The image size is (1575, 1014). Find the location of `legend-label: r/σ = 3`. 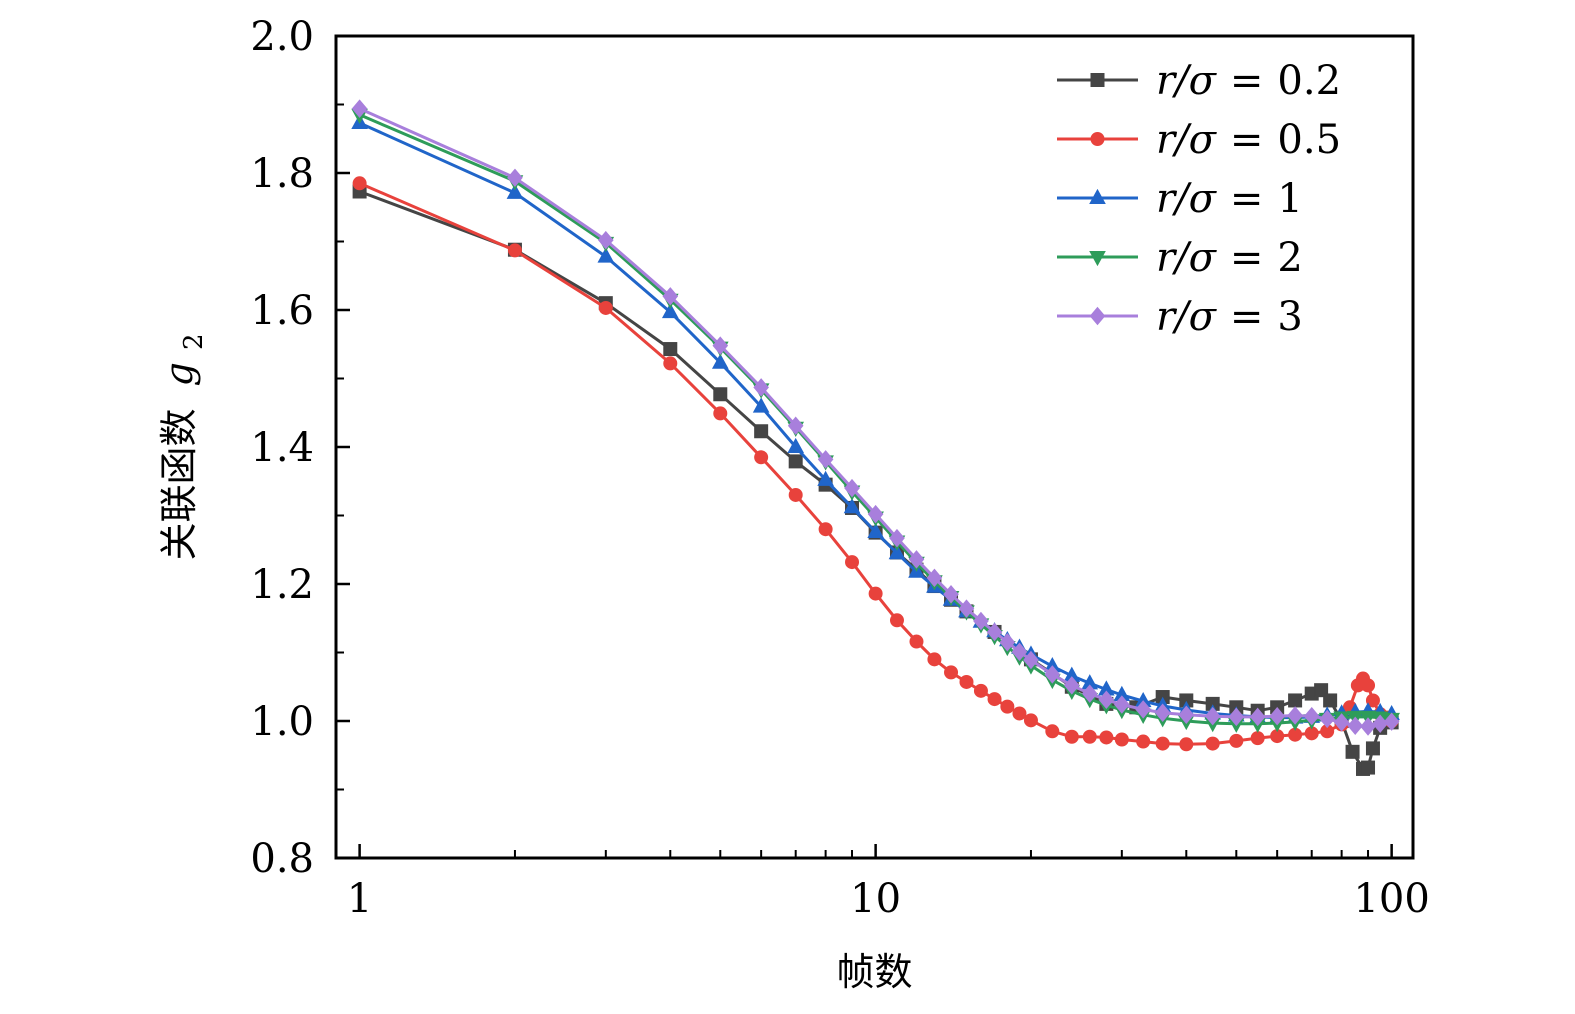

legend-label: r/σ = 3 is located at coordinates (1229, 317).